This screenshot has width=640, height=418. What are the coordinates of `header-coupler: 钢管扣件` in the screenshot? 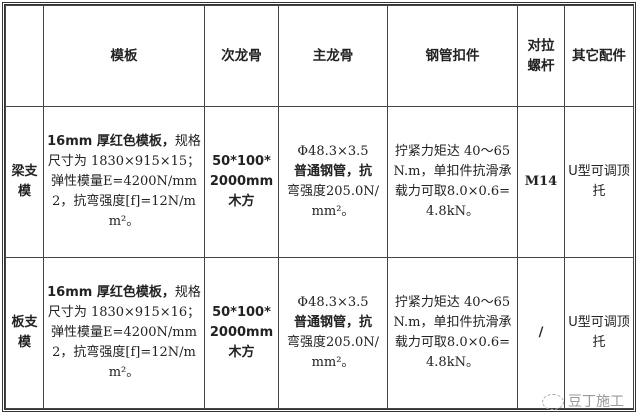 It's located at (452, 56).